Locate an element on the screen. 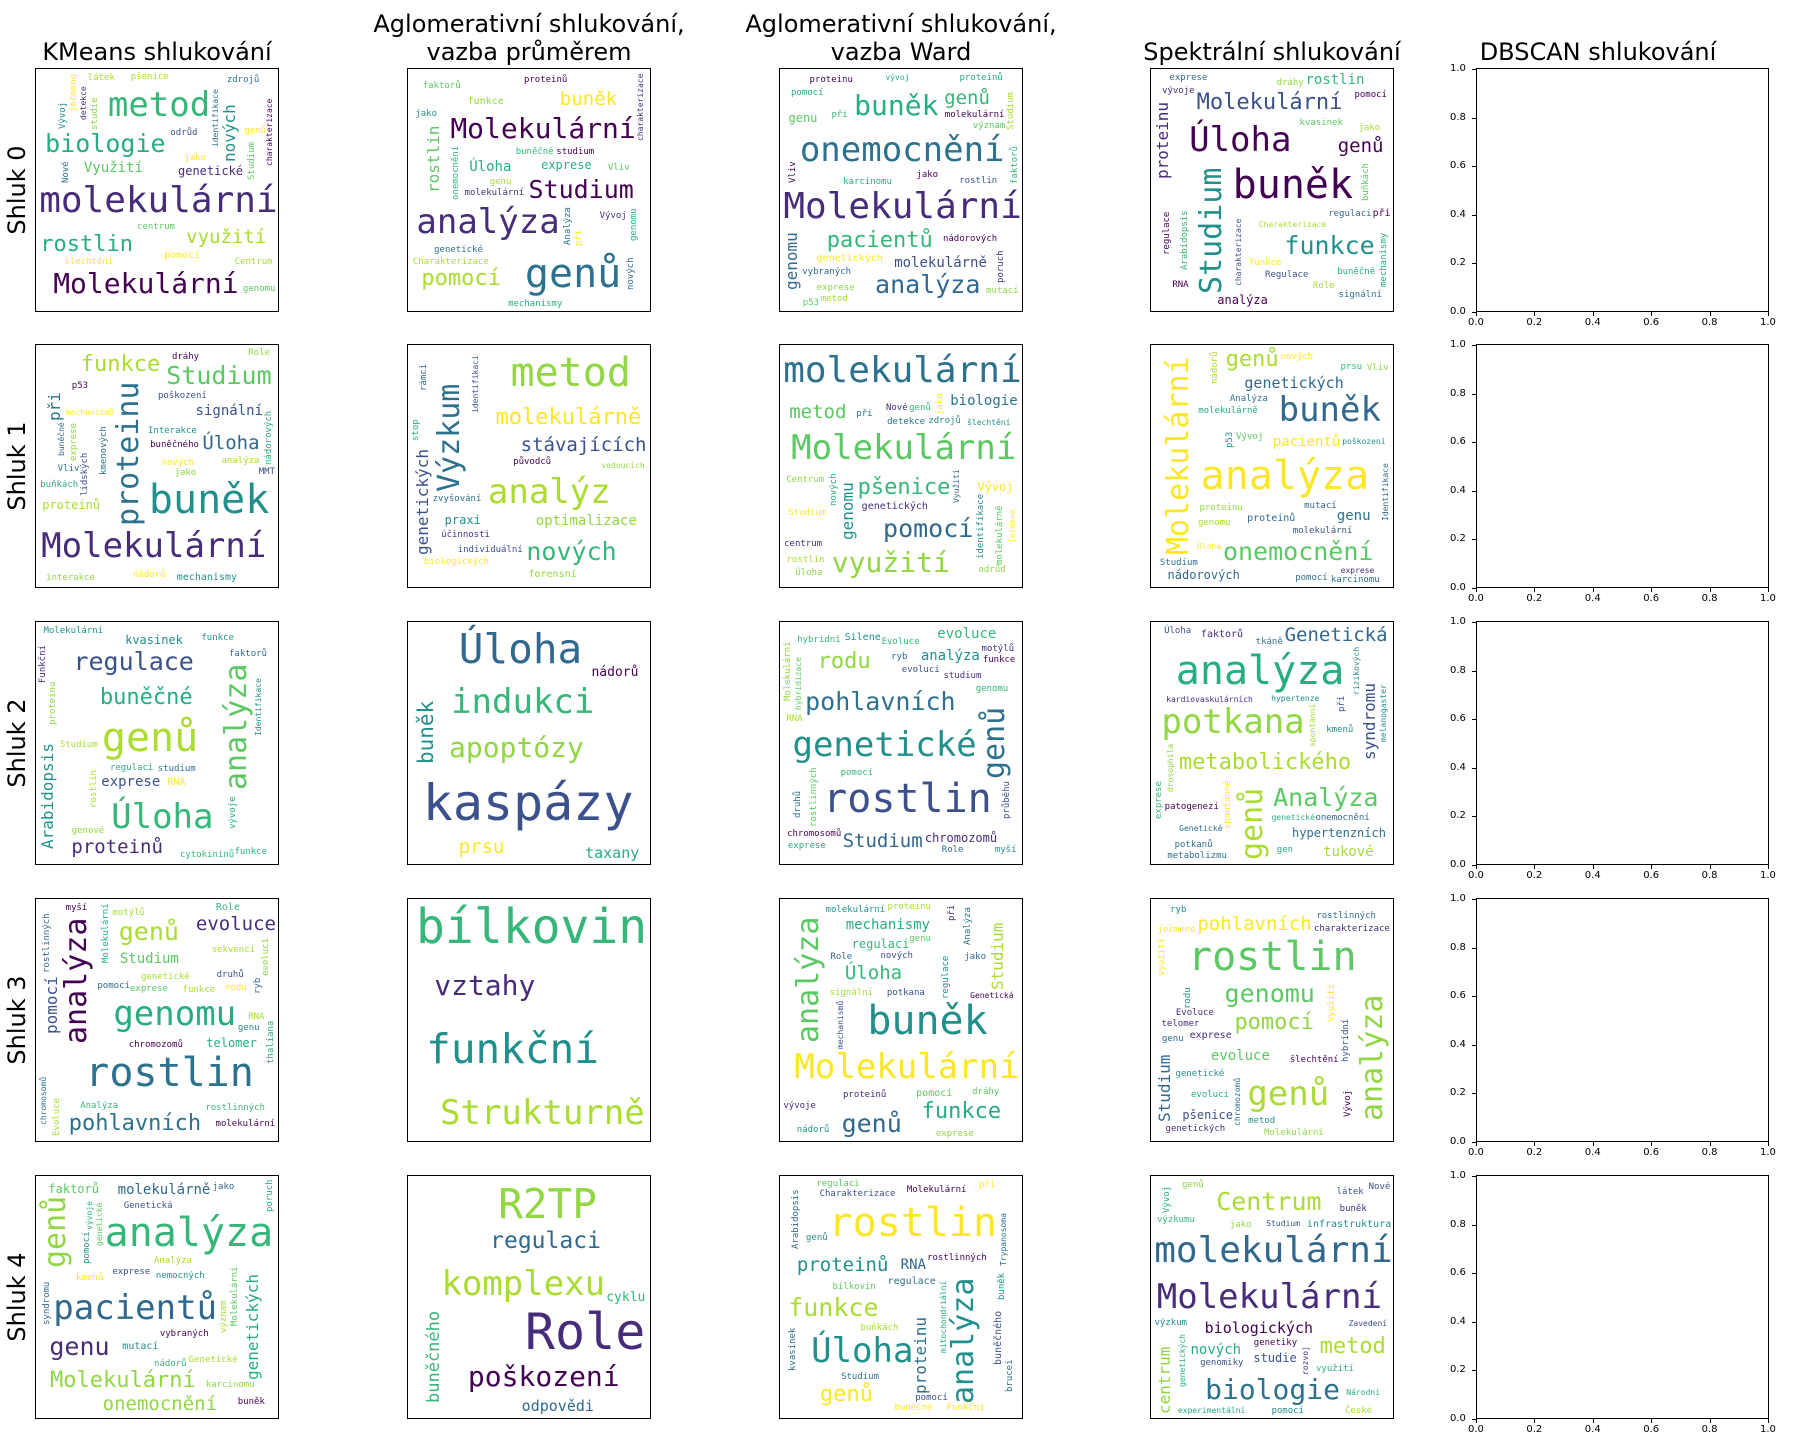 Image resolution: width=1800 pixels, height=1440 pixels. column-title: Aglomerativní shlukování, vazba průměrem is located at coordinates (529, 38).